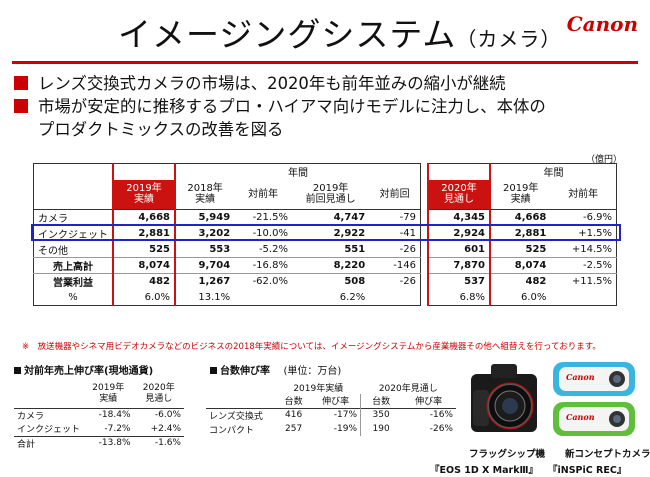  What do you see at coordinates (522, 265) in the screenshot?
I see `table-row: 7,870 8,074 -2.5%` at bounding box center [522, 265].